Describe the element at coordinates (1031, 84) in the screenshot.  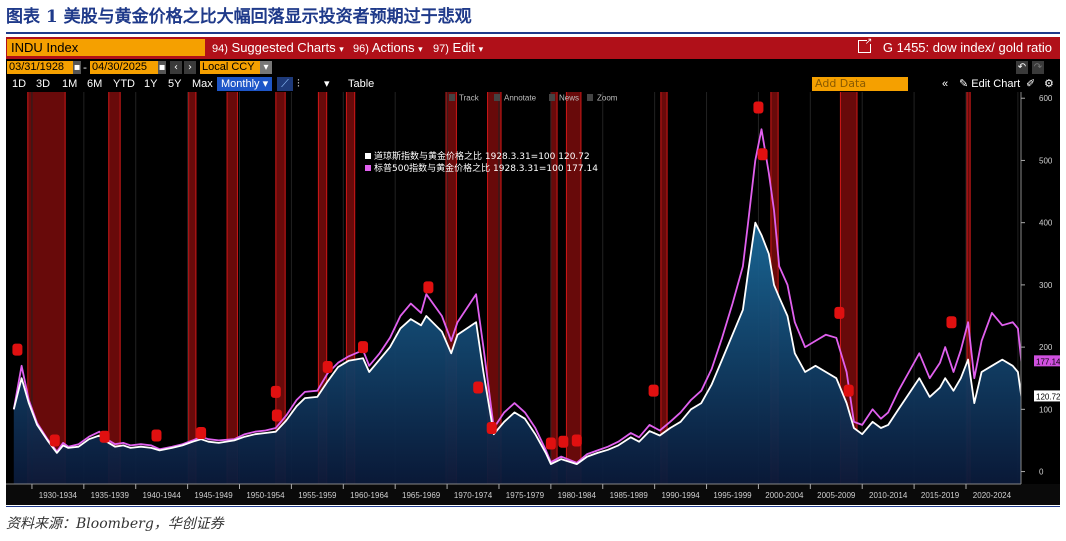
I see `pencil-icon: ✐` at that location.